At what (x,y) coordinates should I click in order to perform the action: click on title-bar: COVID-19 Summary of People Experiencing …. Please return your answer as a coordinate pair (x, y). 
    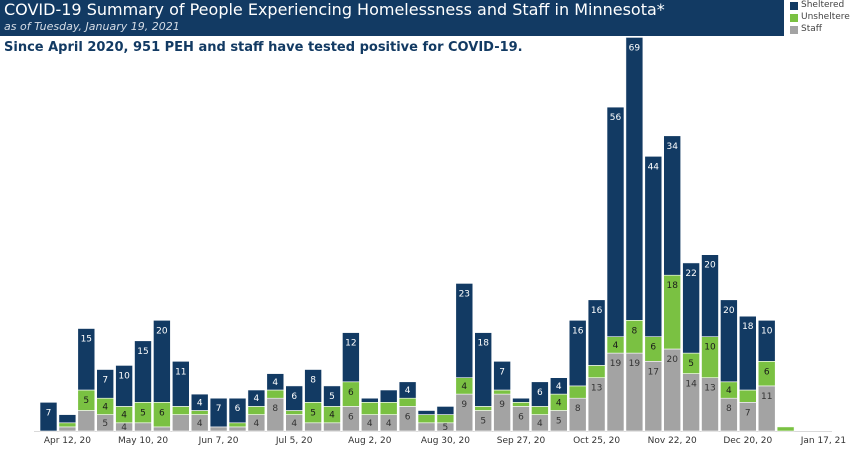
    Looking at the image, I should click on (392, 18).